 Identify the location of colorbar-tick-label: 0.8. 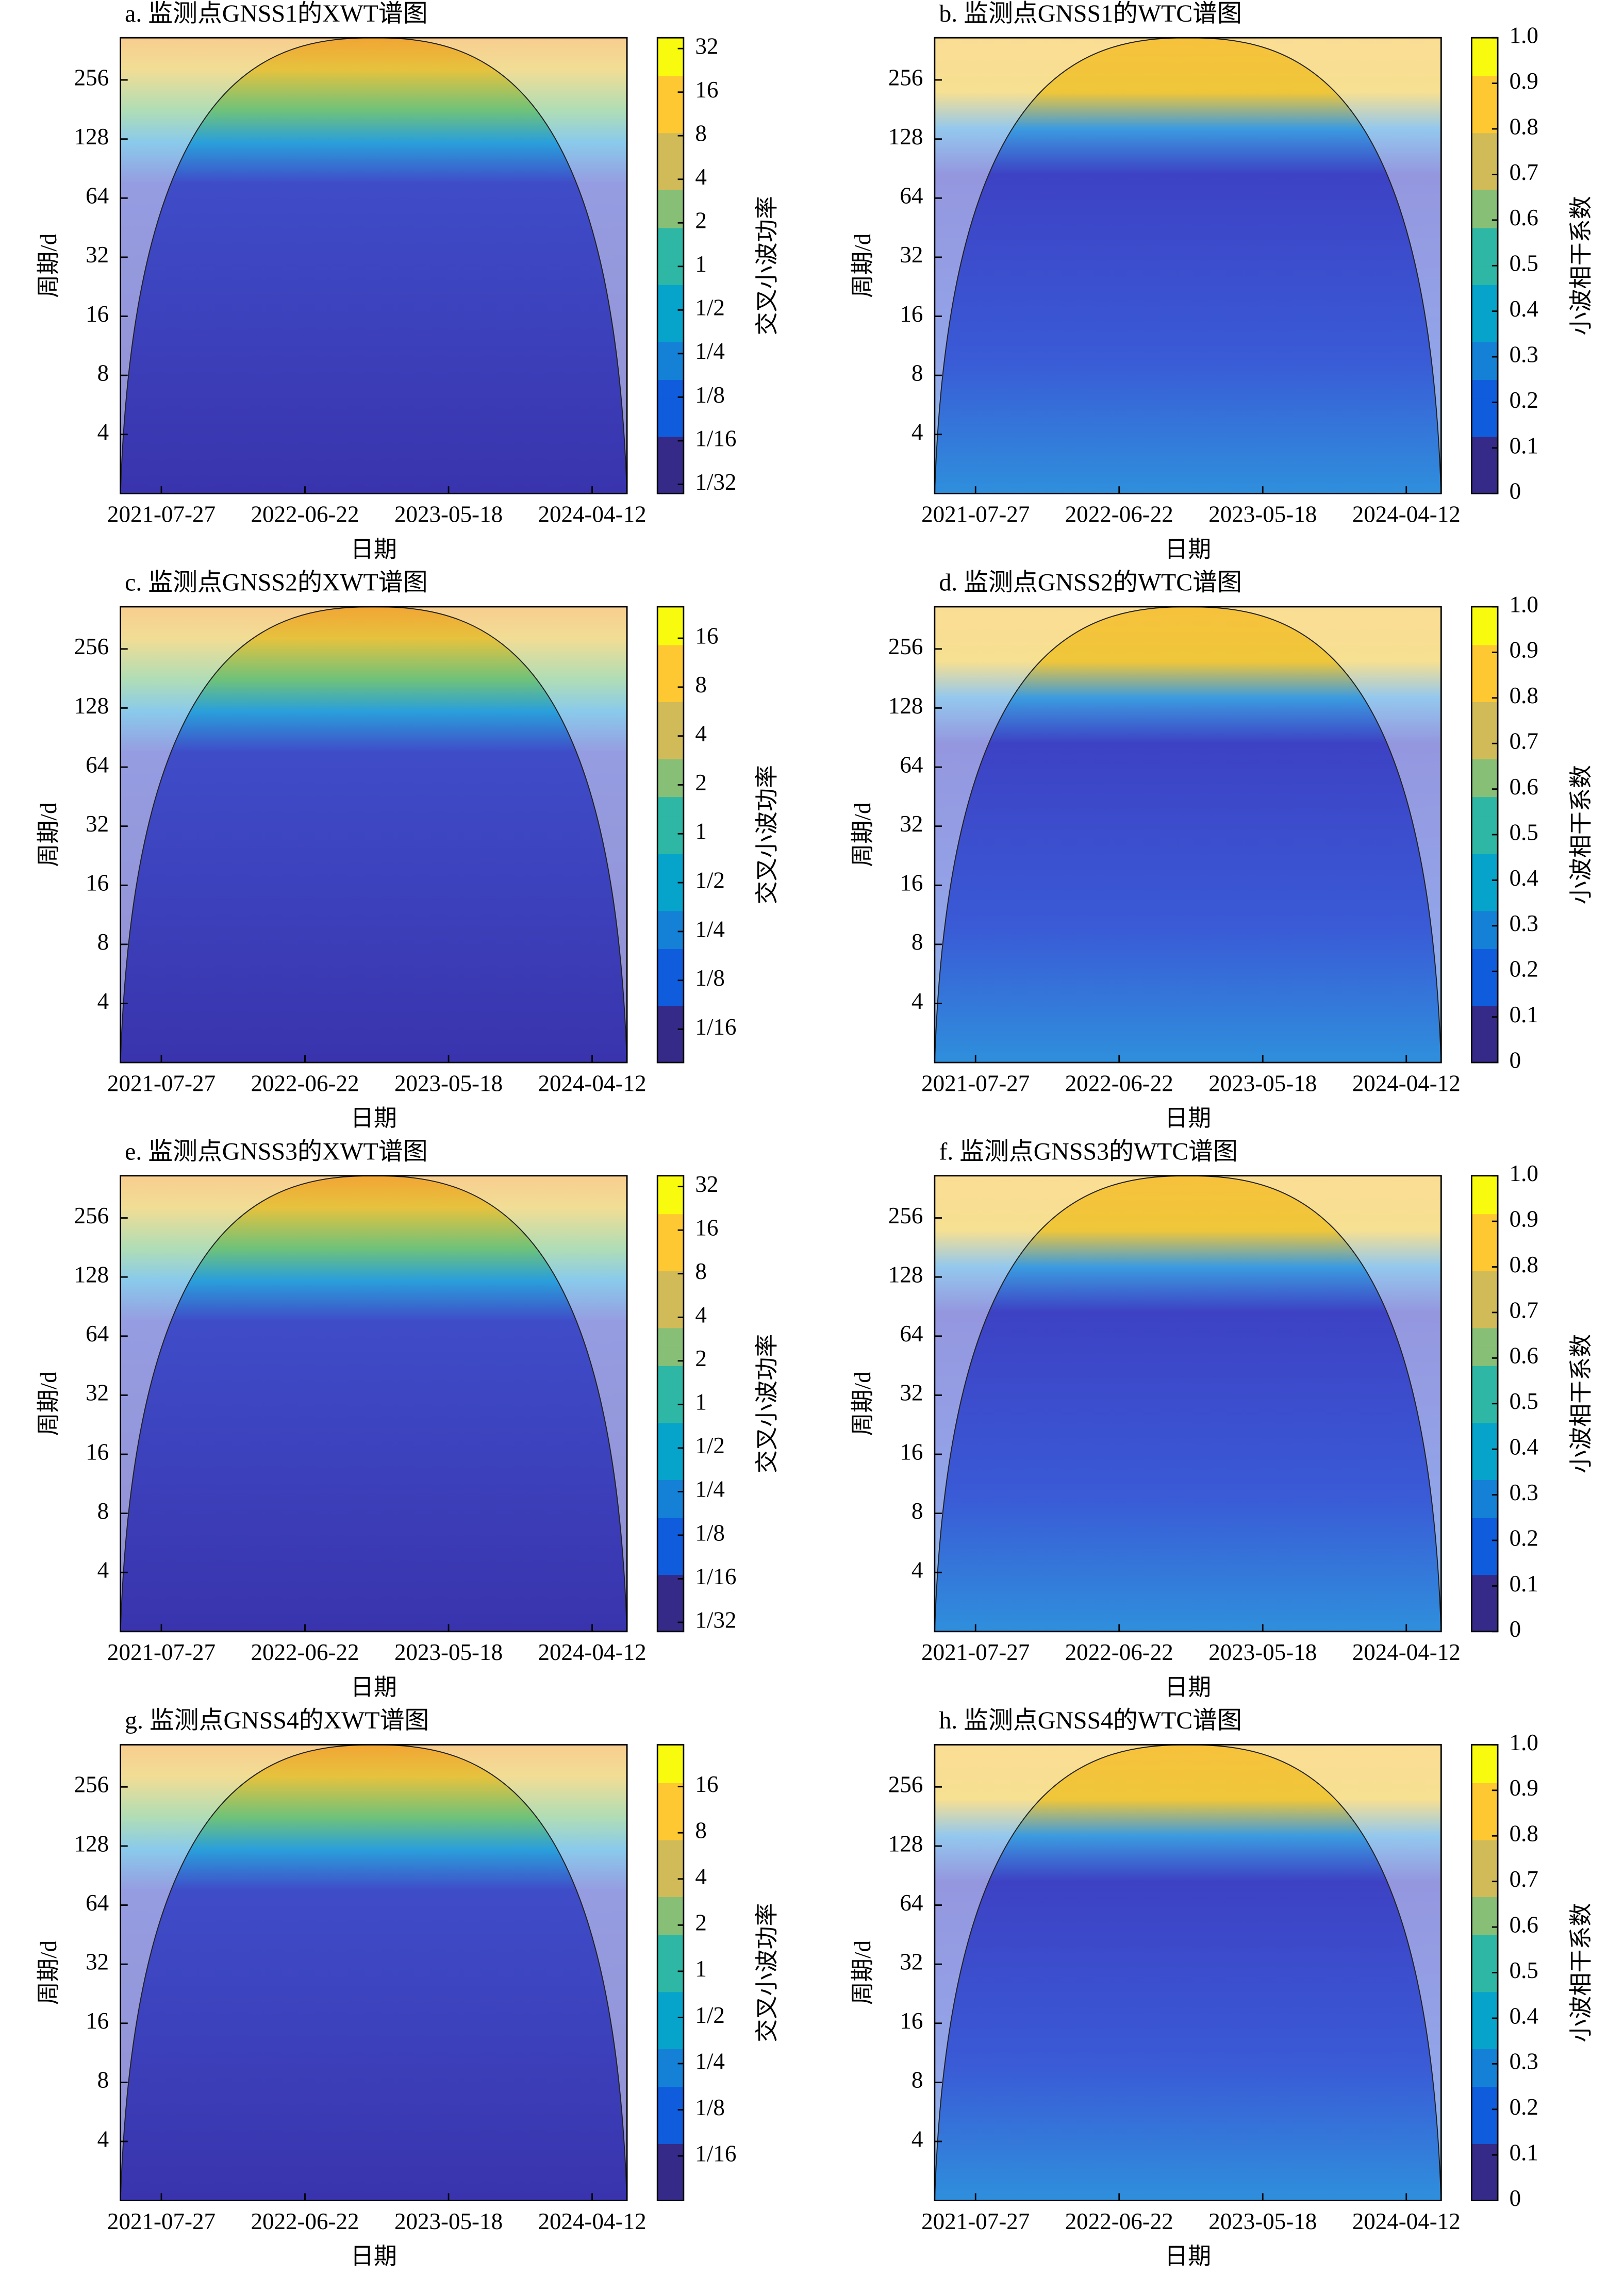
(1524, 1834).